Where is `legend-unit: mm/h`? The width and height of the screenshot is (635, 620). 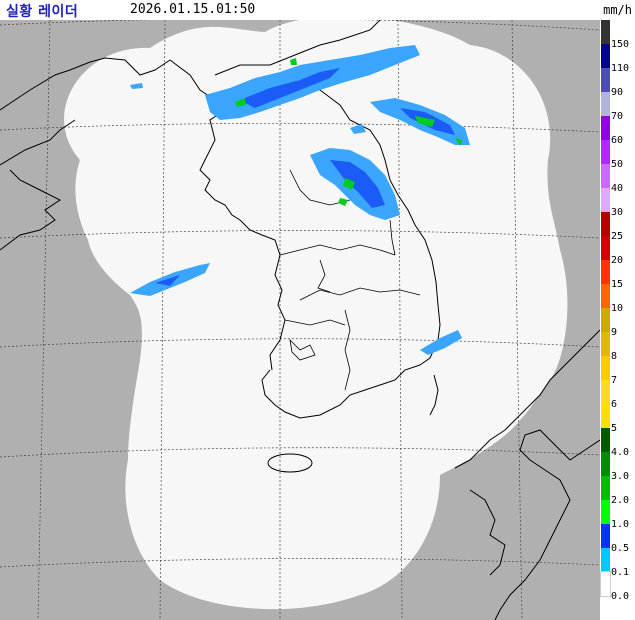 legend-unit: mm/h is located at coordinates (617, 10).